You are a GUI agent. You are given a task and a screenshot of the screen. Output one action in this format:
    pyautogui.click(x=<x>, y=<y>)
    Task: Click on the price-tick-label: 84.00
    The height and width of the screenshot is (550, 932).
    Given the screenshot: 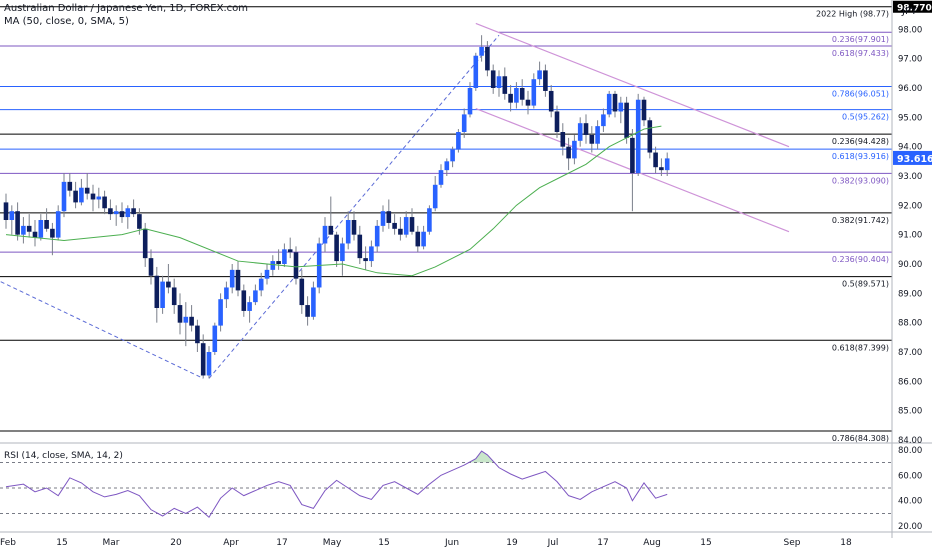 What is the action you would take?
    pyautogui.click(x=910, y=441)
    